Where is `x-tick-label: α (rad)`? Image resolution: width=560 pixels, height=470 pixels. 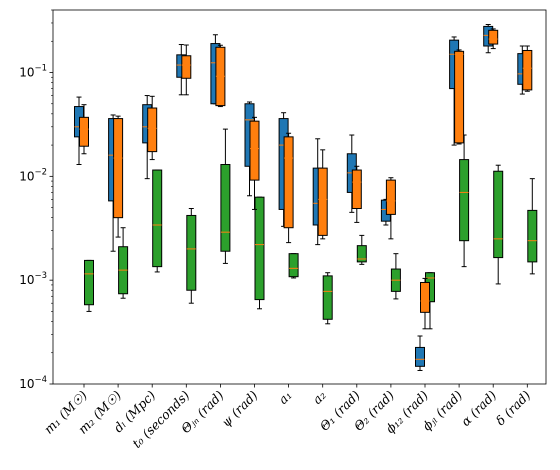 x-tick-label: α (rad) is located at coordinates (479, 408).